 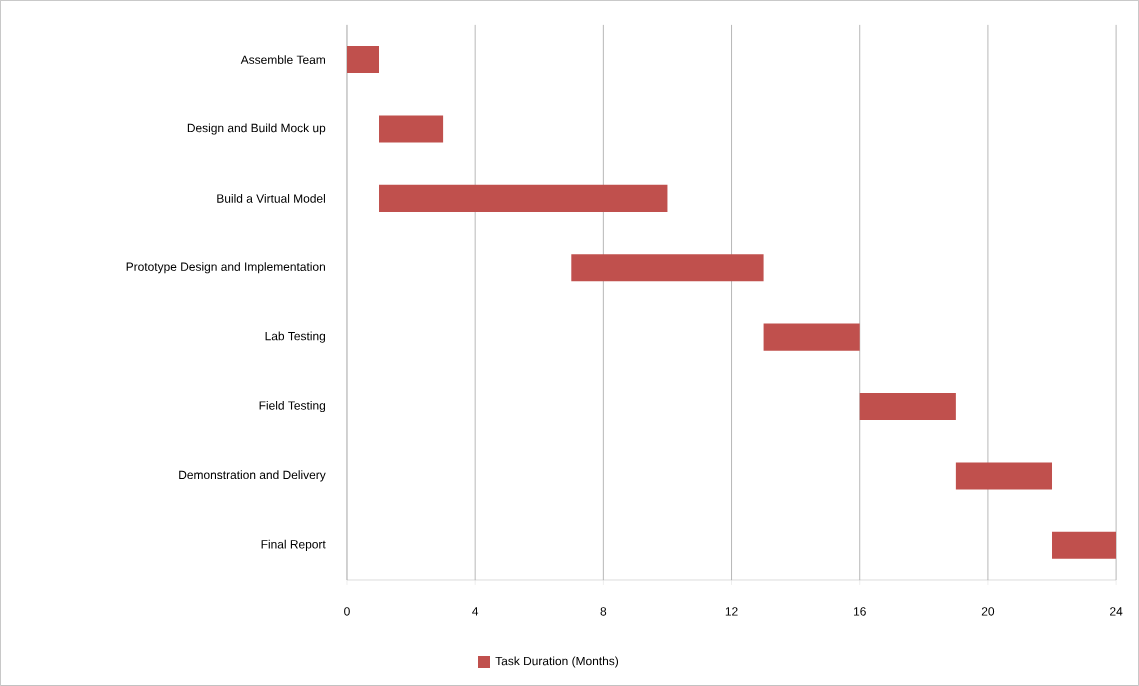 What do you see at coordinates (293, 545) in the screenshot?
I see `y-tick-label: Final Report` at bounding box center [293, 545].